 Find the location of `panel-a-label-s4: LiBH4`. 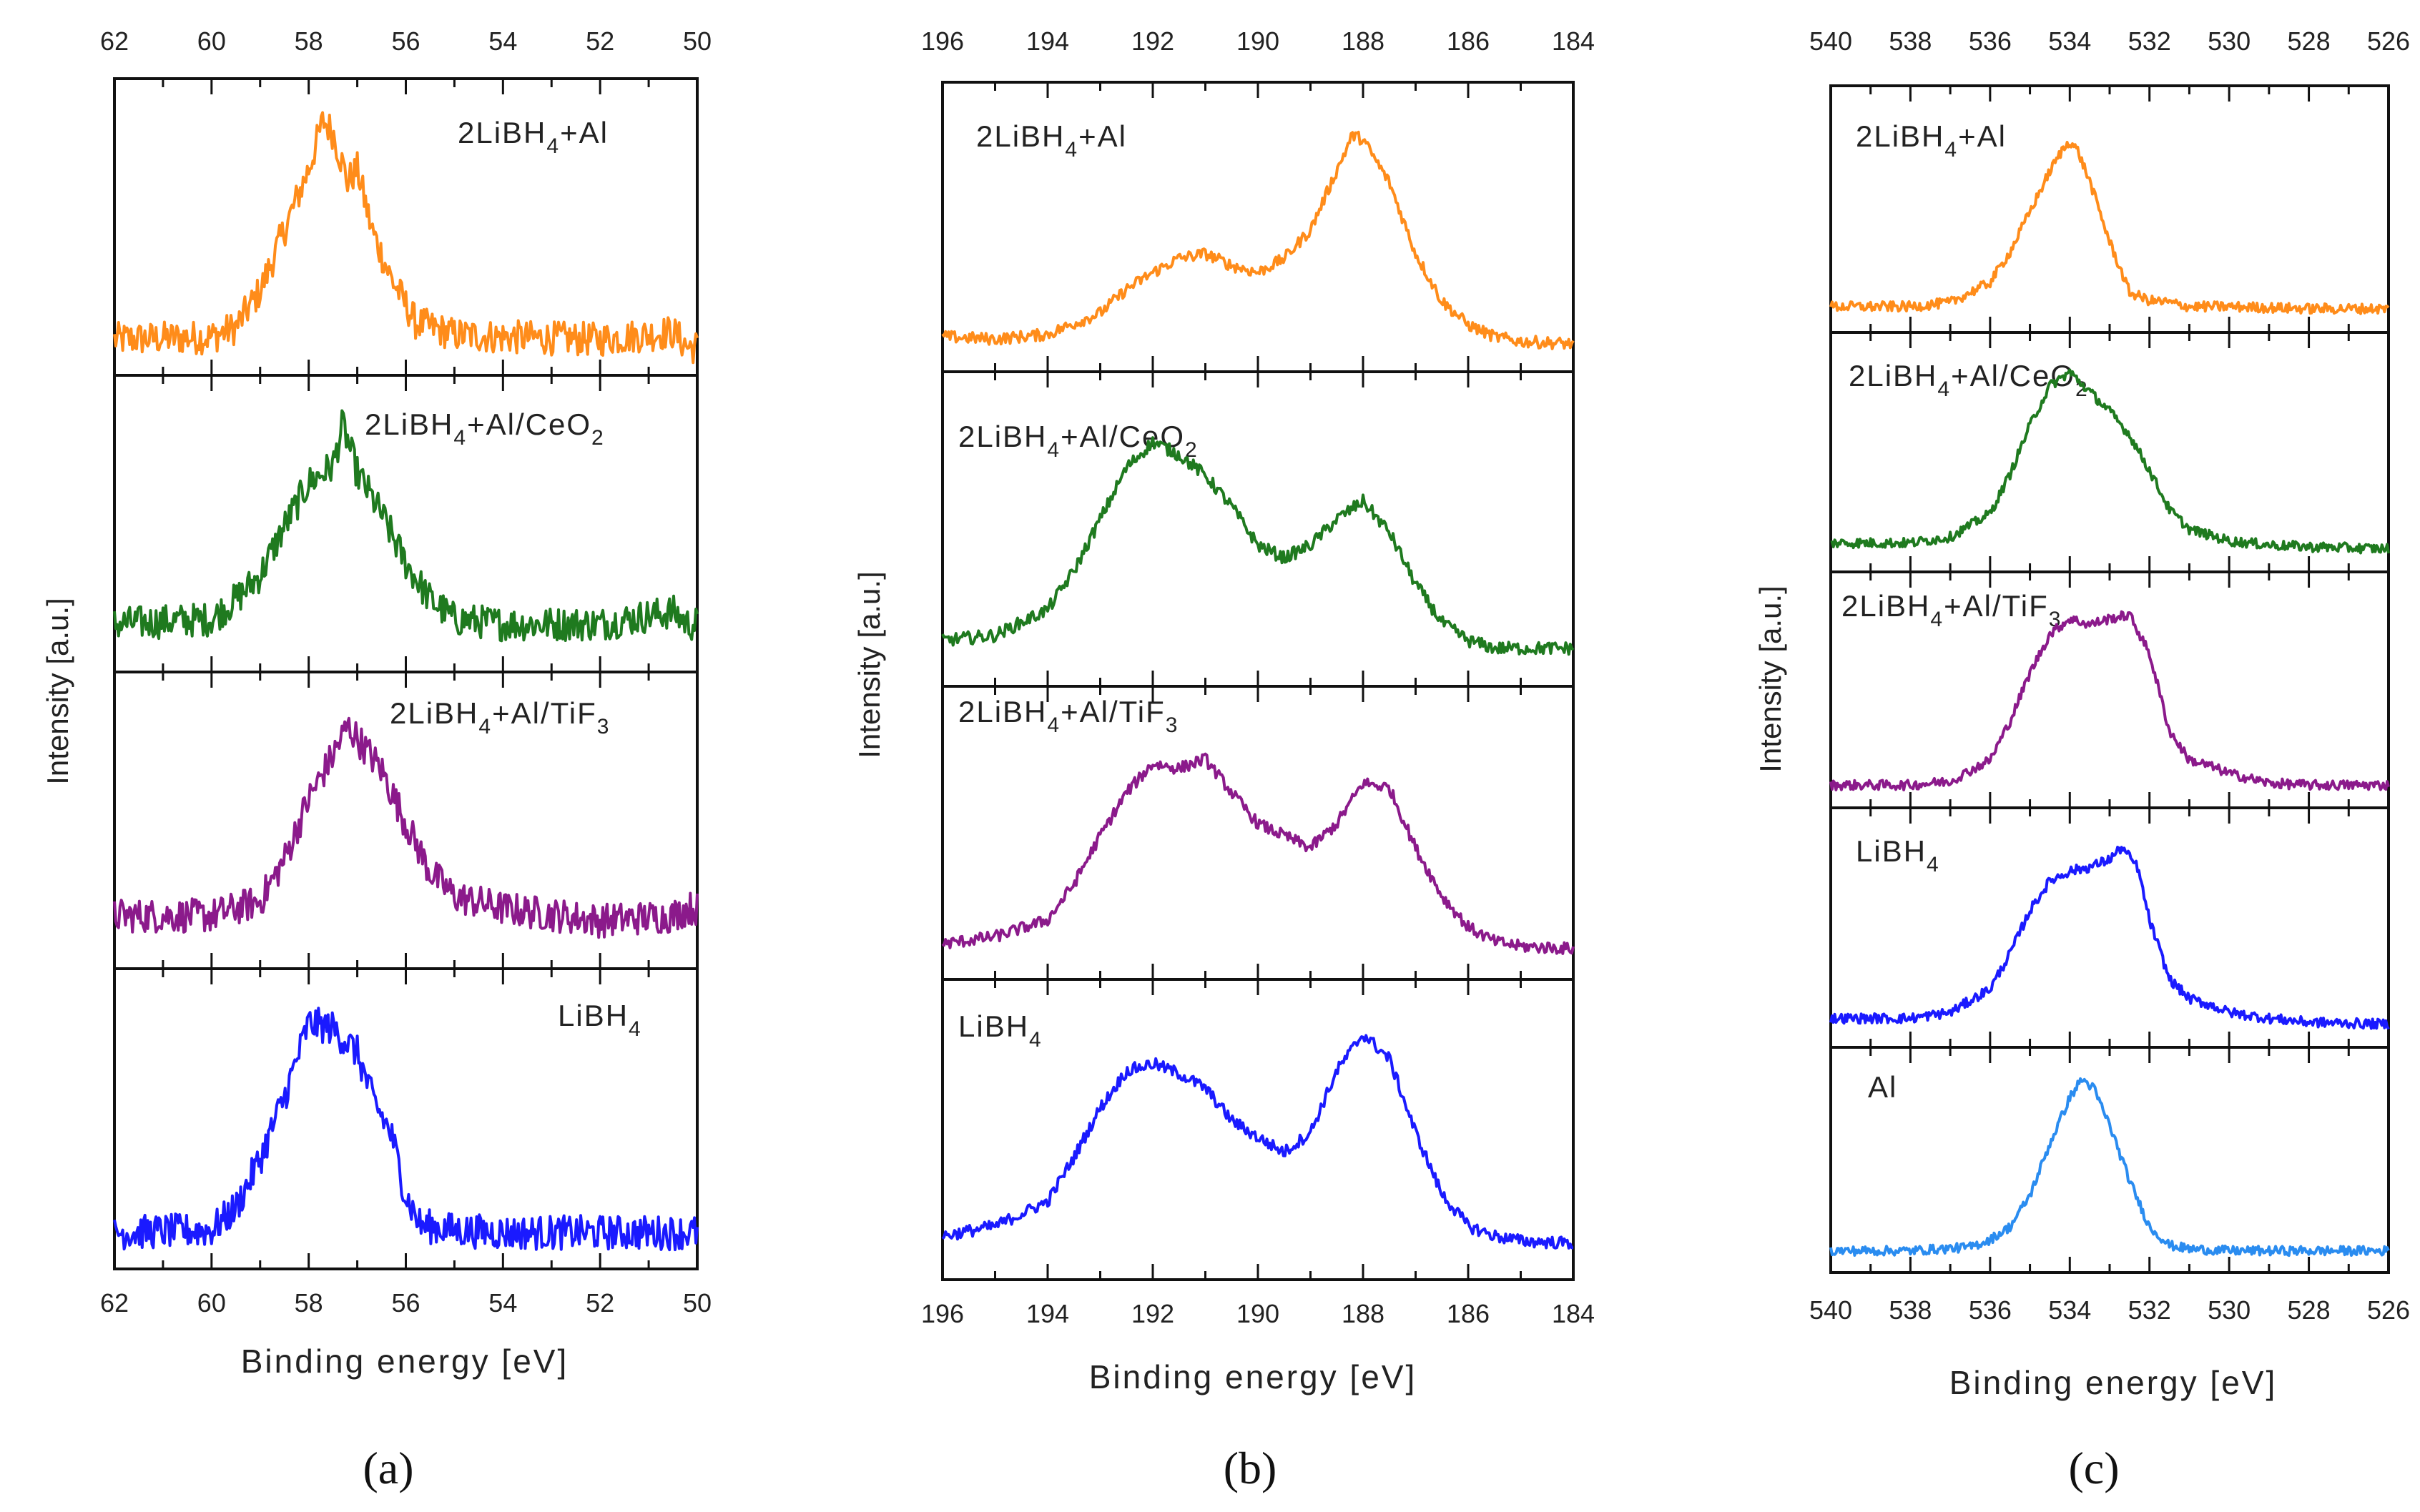

panel-a-label-s4: LiBH4 is located at coordinates (600, 1020).